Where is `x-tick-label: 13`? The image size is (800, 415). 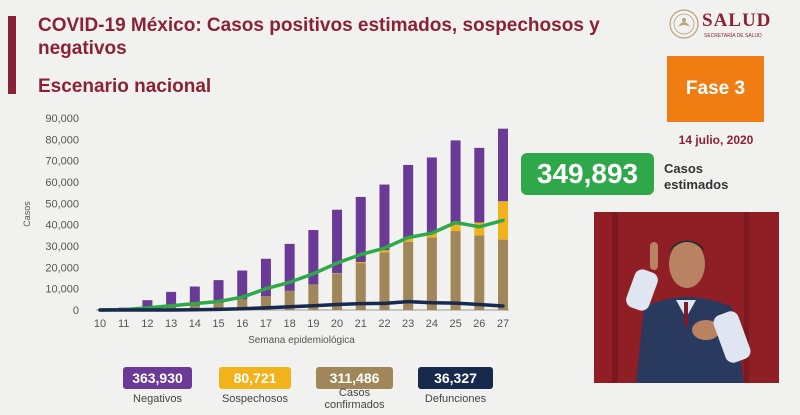 x-tick-label: 13 is located at coordinates (171, 324).